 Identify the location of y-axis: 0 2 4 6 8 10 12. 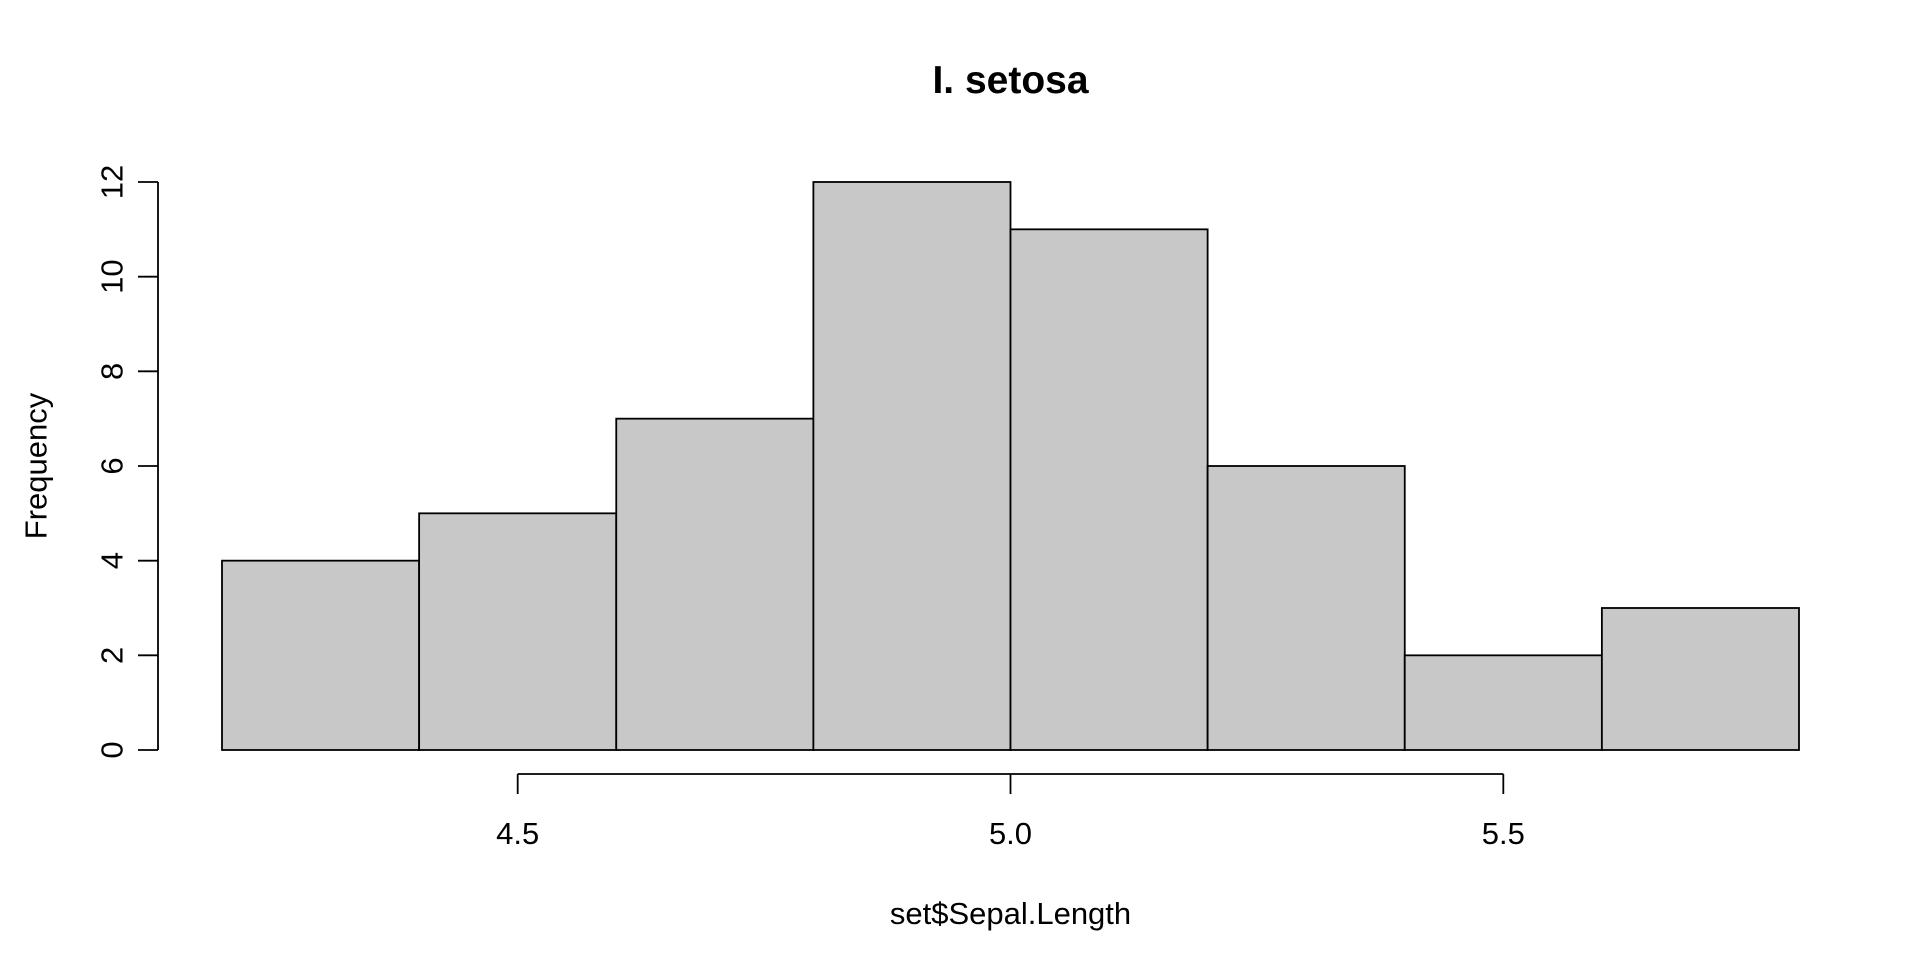
(127, 462).